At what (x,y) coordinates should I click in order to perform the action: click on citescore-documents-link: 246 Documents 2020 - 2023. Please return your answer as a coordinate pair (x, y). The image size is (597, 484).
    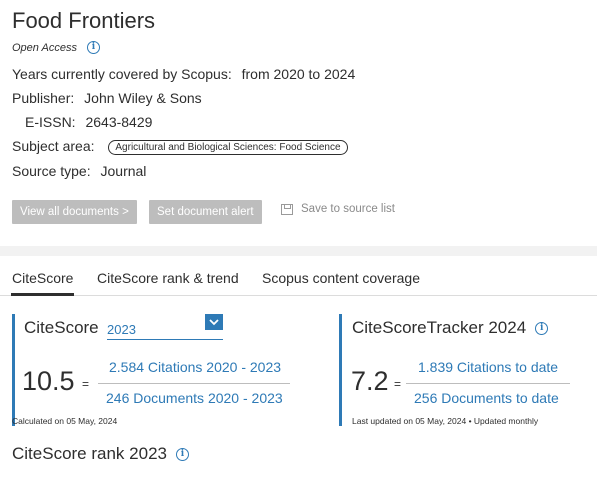
    Looking at the image, I should click on (194, 398).